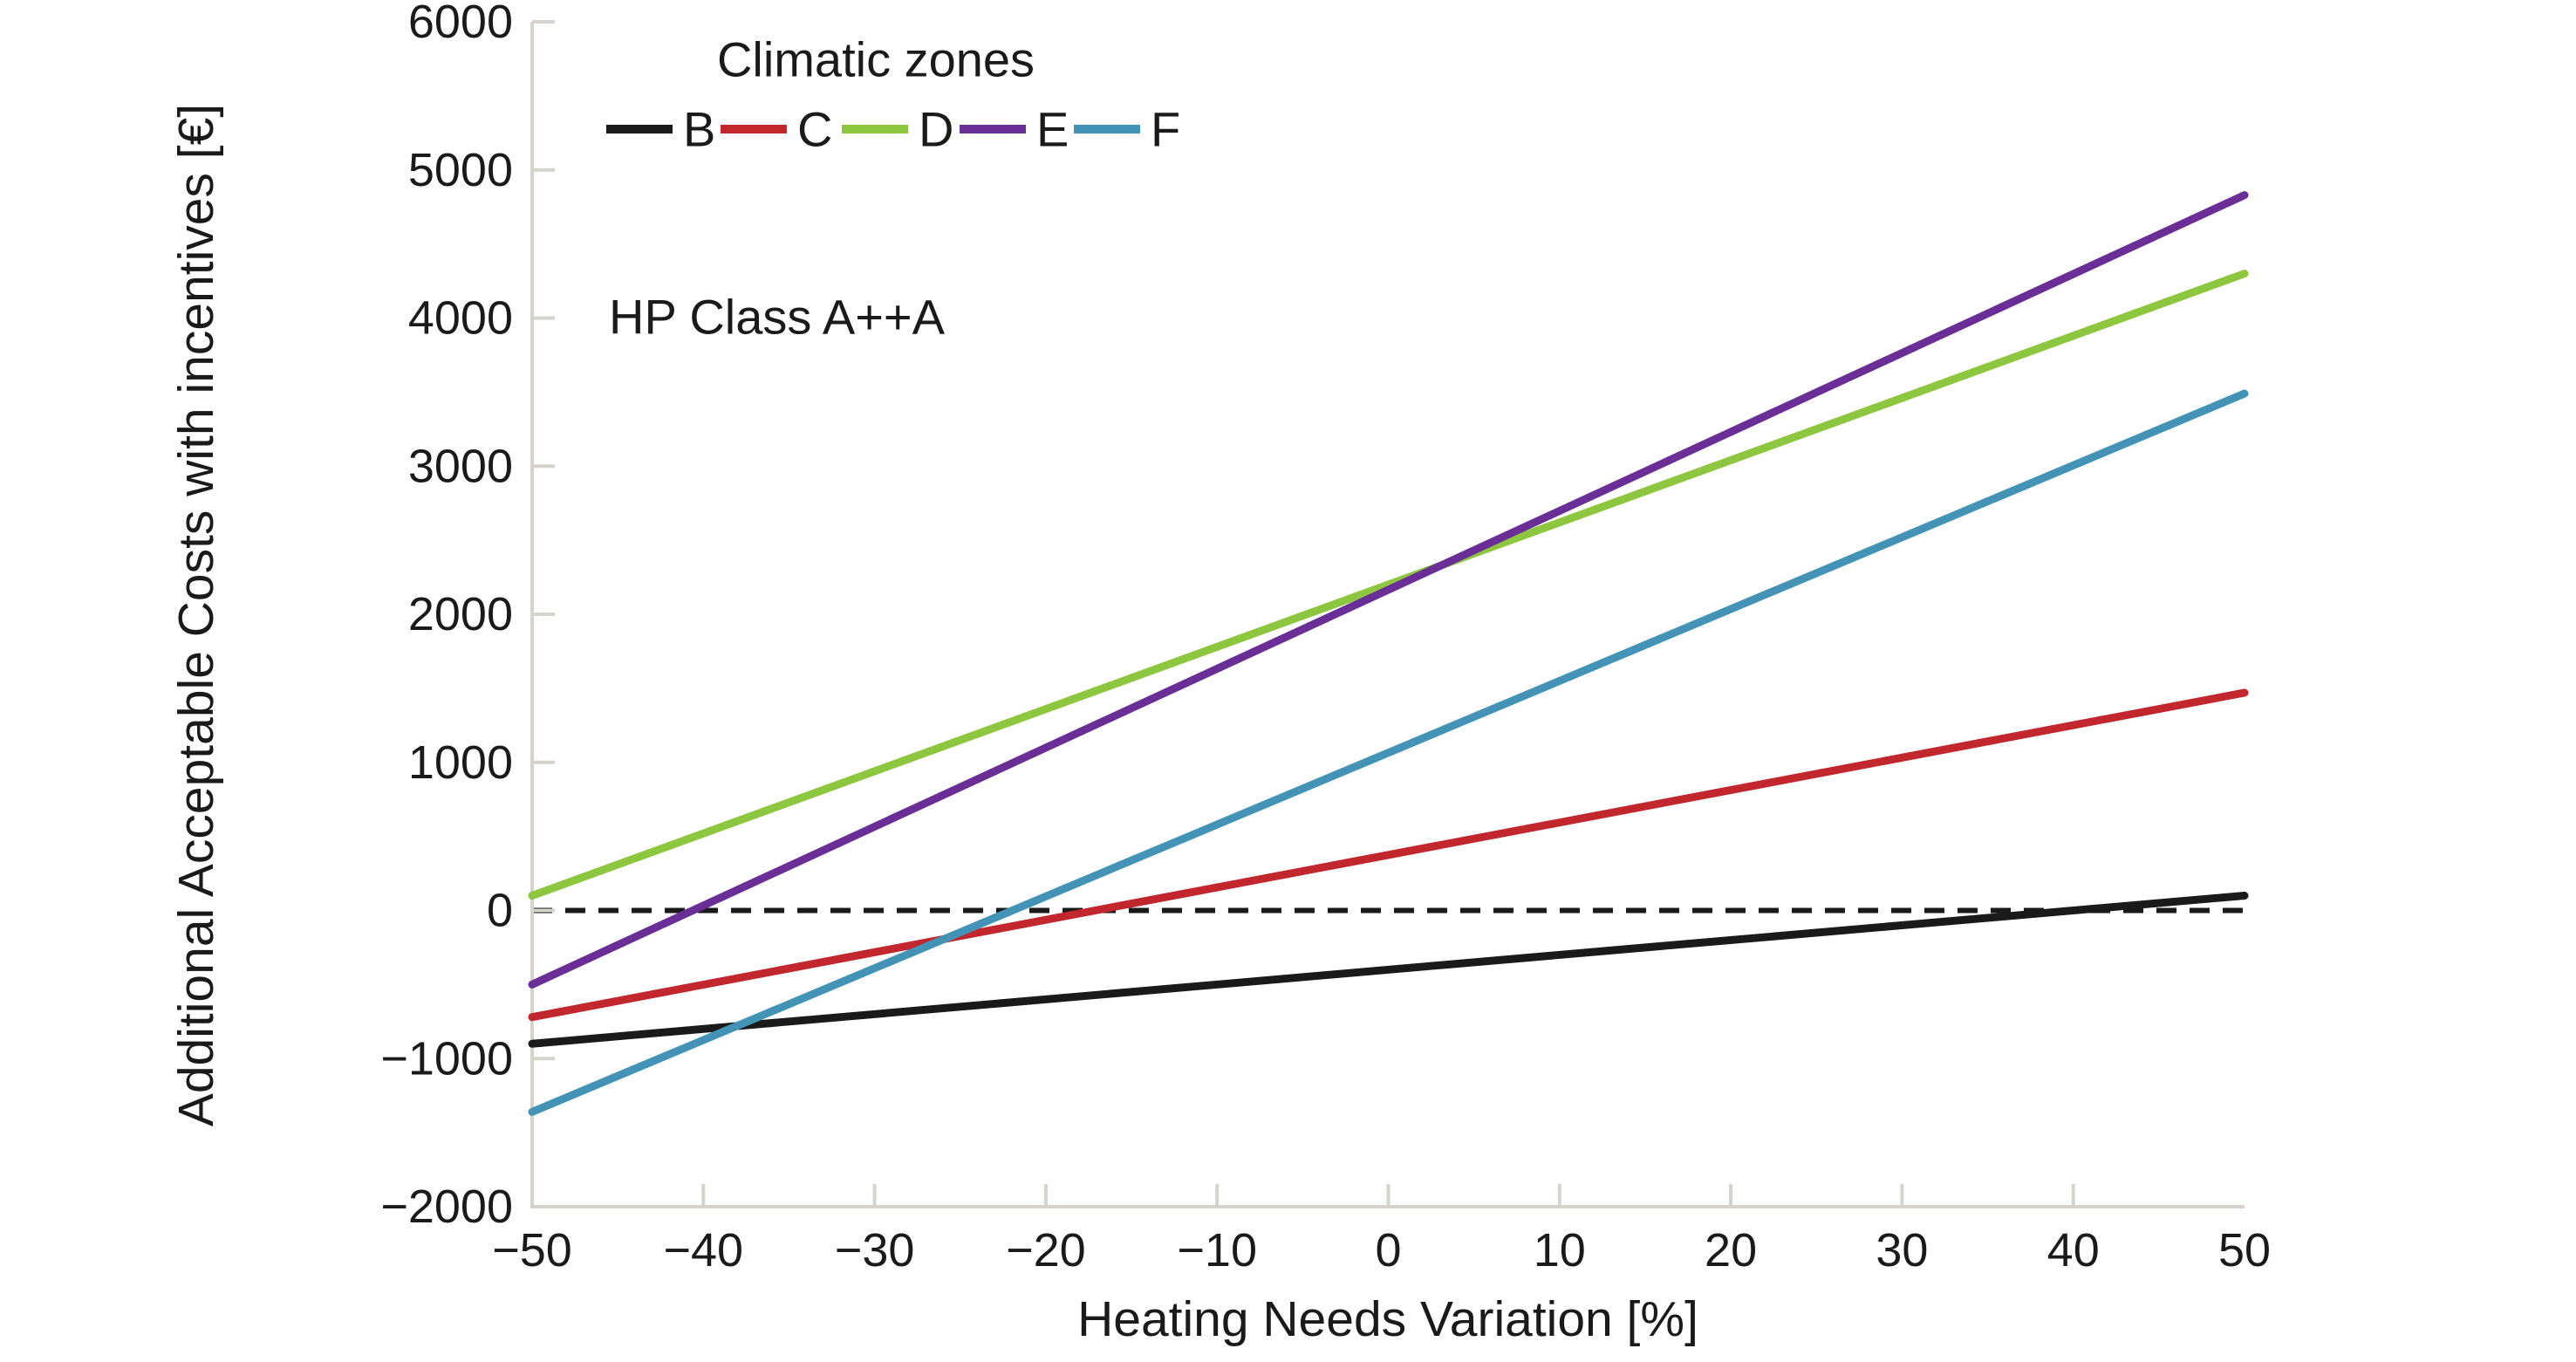 The width and height of the screenshot is (2576, 1362). What do you see at coordinates (936, 129) in the screenshot?
I see `legend-label-D: D` at bounding box center [936, 129].